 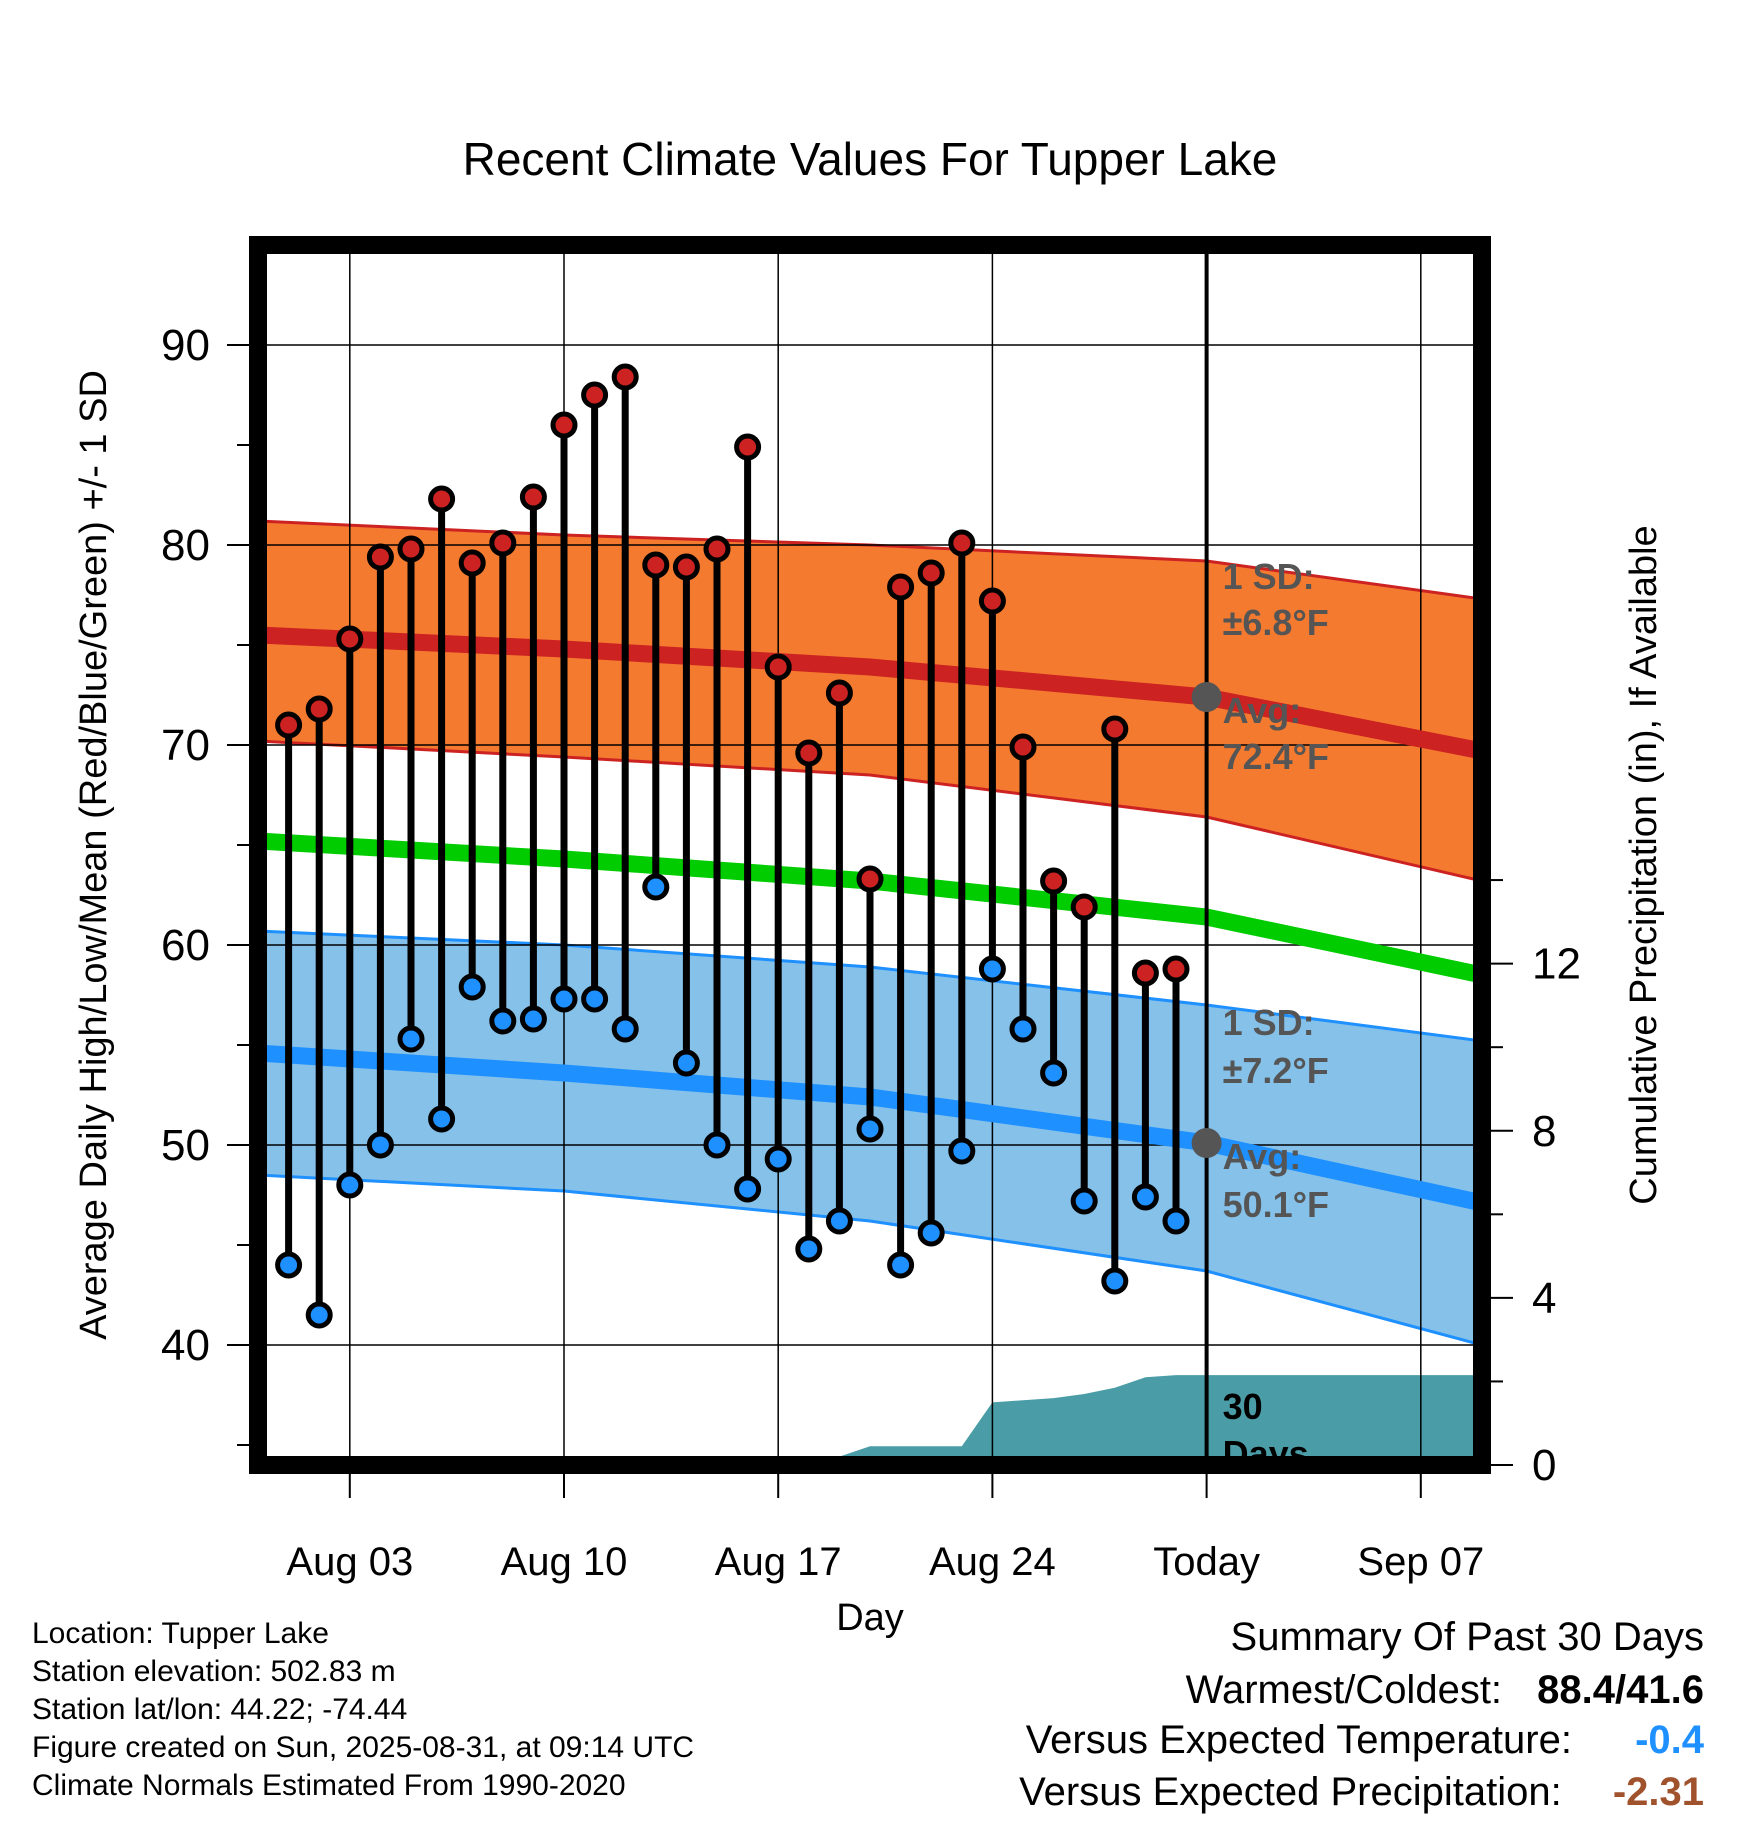 I want to click on low-avg-value: 50.1°F, so click(x=1276, y=1204).